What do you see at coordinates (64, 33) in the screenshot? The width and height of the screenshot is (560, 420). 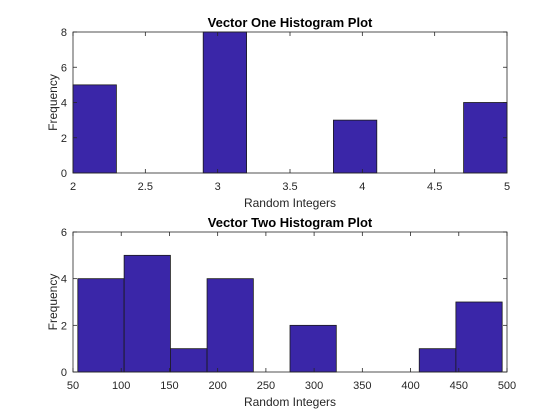 I see `y-tick-label: 8` at bounding box center [64, 33].